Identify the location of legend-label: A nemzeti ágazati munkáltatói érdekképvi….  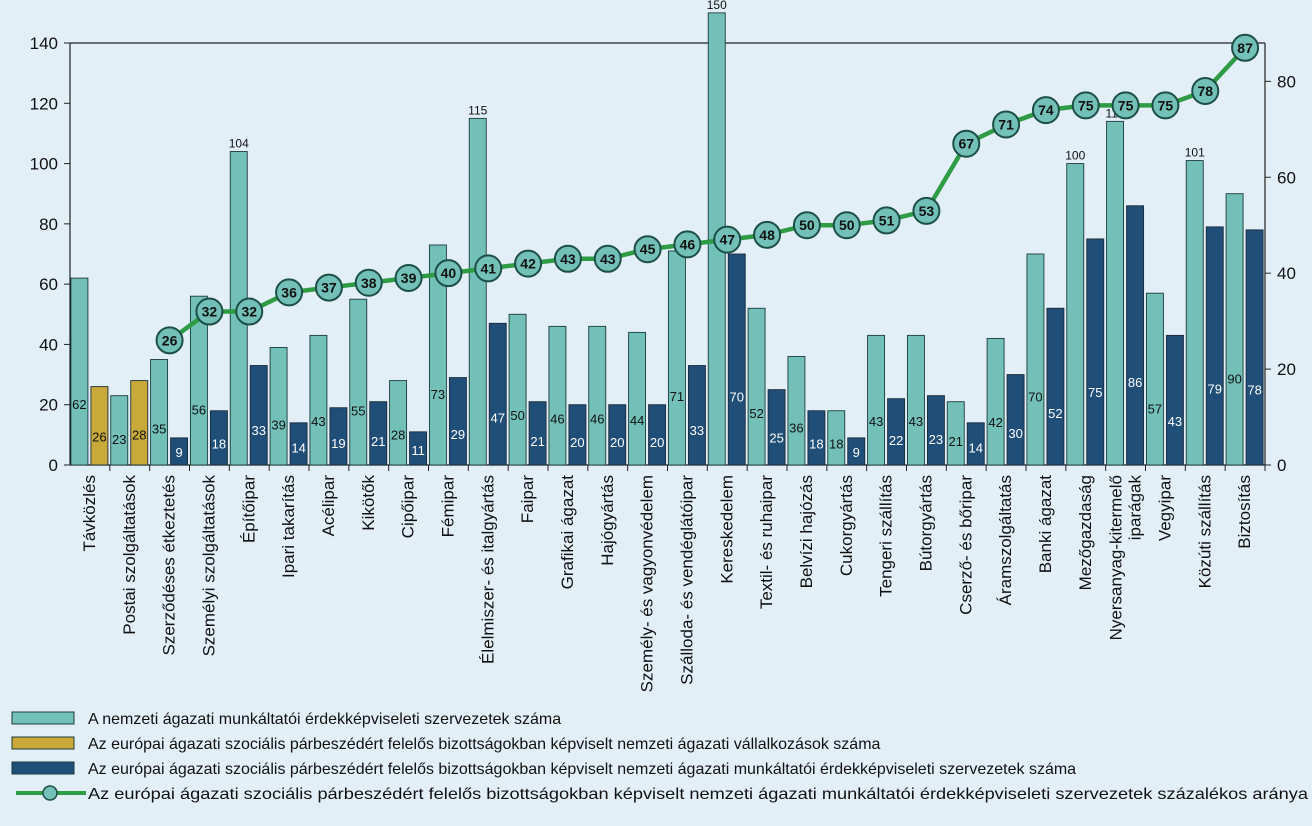
(324, 719).